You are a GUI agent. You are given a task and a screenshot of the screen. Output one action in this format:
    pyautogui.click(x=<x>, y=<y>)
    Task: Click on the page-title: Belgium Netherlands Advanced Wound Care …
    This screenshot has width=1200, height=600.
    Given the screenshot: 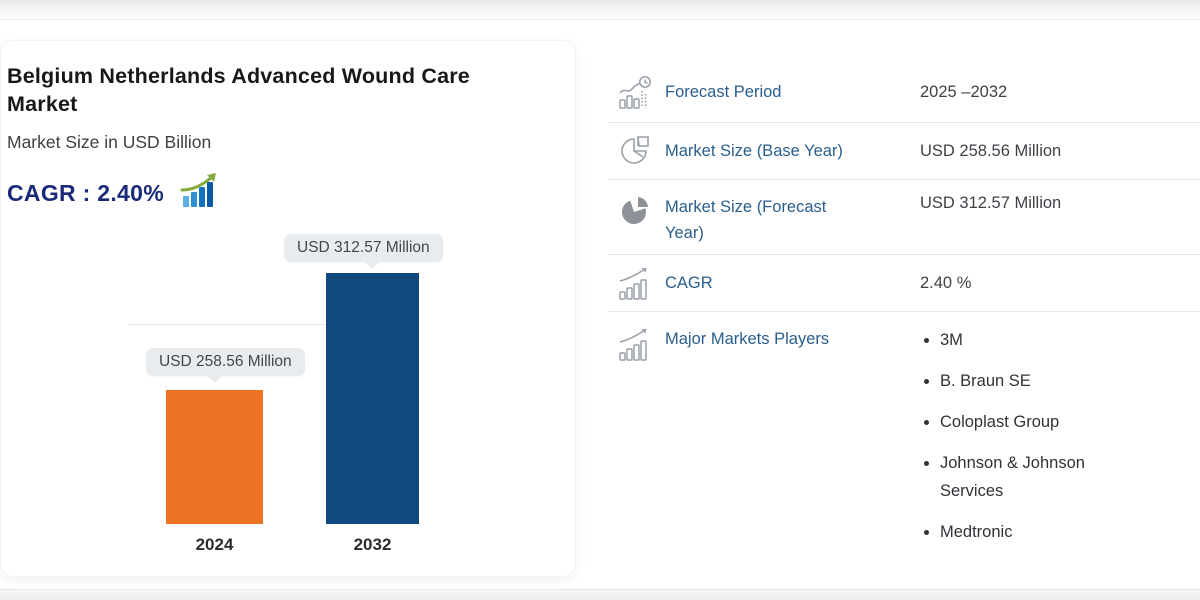 What is the action you would take?
    pyautogui.click(x=238, y=90)
    